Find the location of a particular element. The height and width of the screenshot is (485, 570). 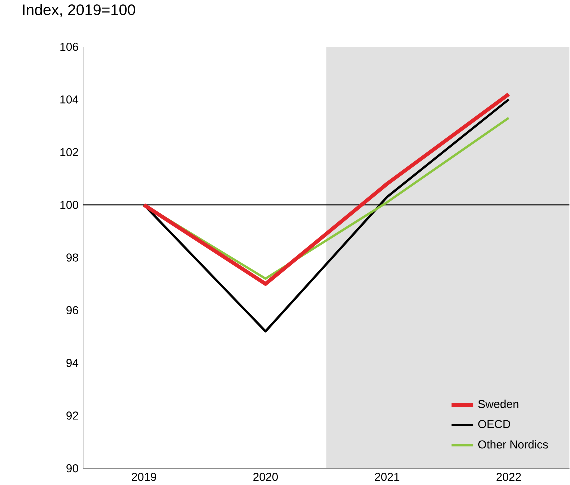

legend-label: Other Nordics is located at coordinates (513, 444).